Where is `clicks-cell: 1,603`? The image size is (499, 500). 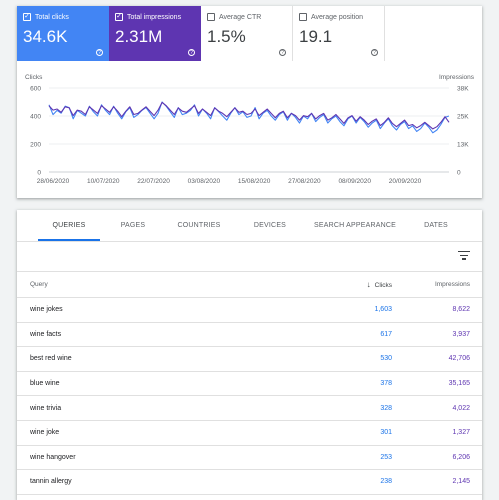
clicks-cell: 1,603 is located at coordinates (383, 310).